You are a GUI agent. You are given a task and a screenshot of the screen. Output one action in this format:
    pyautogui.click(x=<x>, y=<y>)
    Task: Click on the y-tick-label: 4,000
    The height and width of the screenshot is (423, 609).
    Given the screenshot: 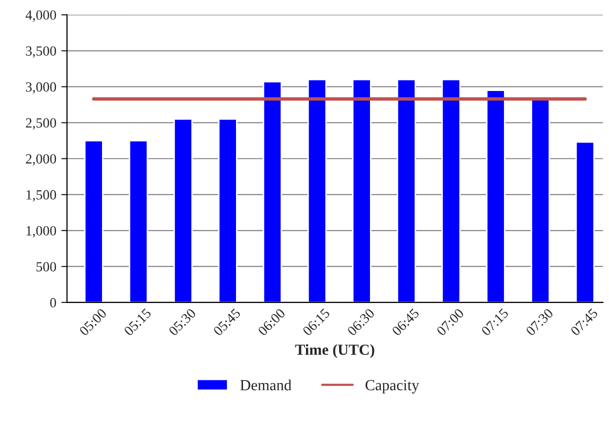 What is the action you would take?
    pyautogui.click(x=41, y=16)
    